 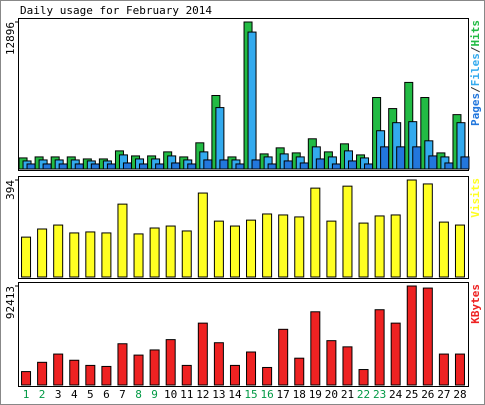 What do you see at coordinates (411, 394) in the screenshot?
I see `x-tick-label: 25` at bounding box center [411, 394].